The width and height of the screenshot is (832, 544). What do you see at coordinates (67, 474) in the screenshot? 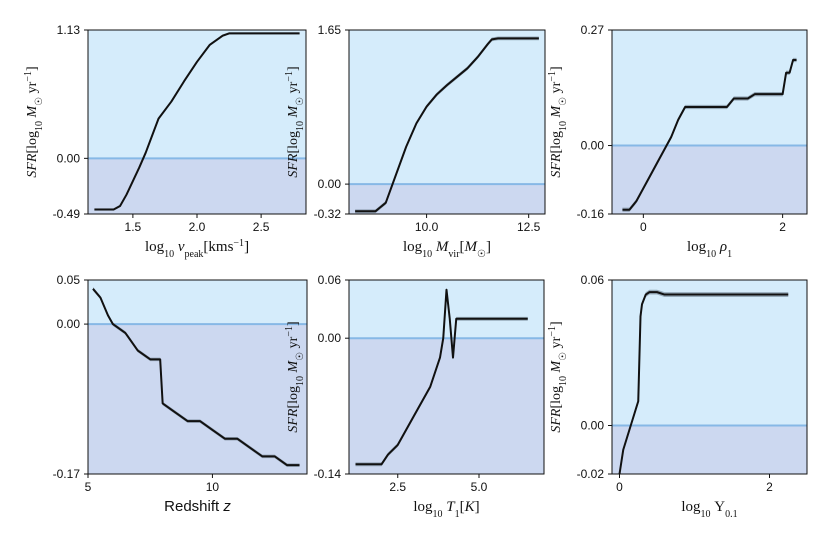
I see `y-tick-label: -0.17` at bounding box center [67, 474].